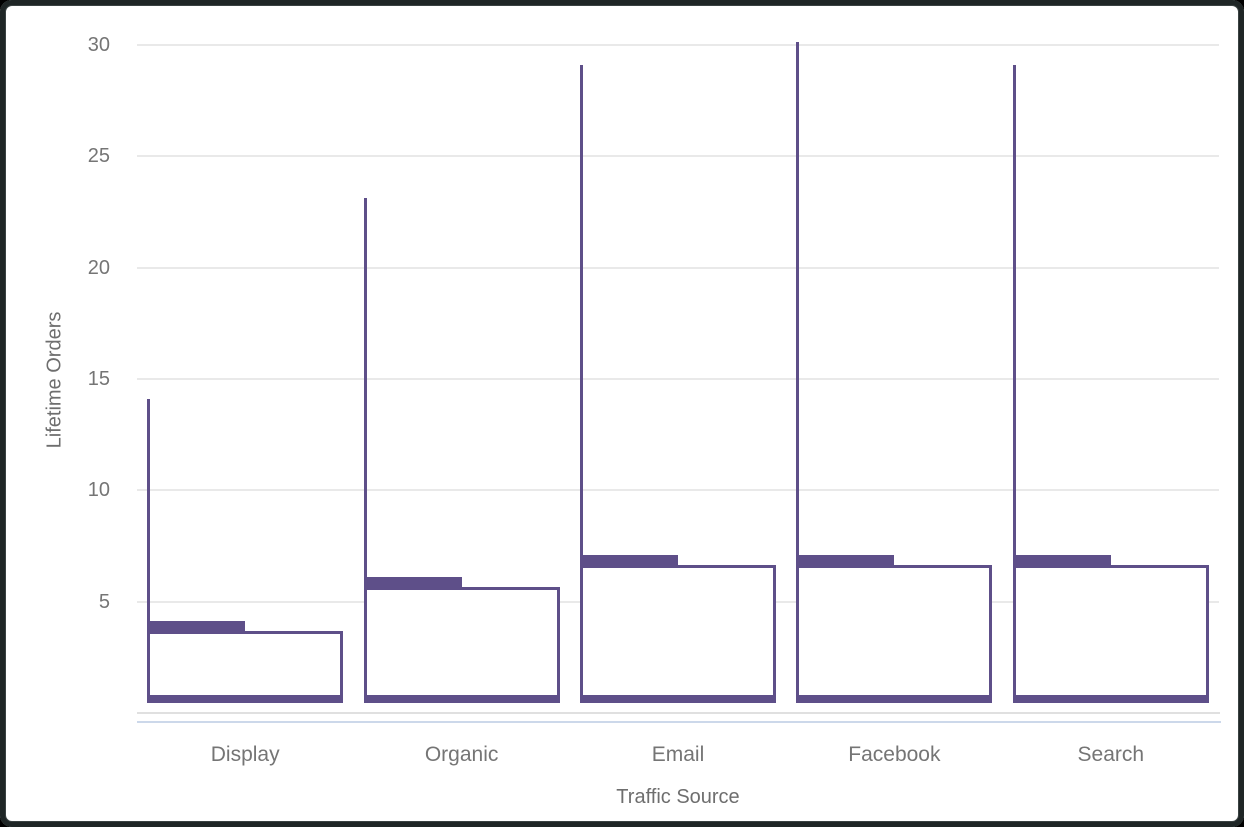  I want to click on x-category-label: Facebook, so click(894, 754).